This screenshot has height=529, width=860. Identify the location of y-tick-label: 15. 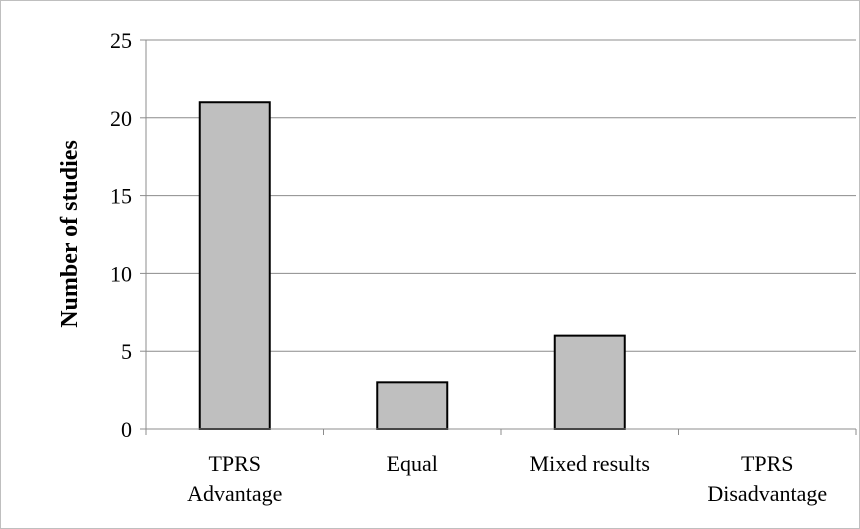
(121, 196).